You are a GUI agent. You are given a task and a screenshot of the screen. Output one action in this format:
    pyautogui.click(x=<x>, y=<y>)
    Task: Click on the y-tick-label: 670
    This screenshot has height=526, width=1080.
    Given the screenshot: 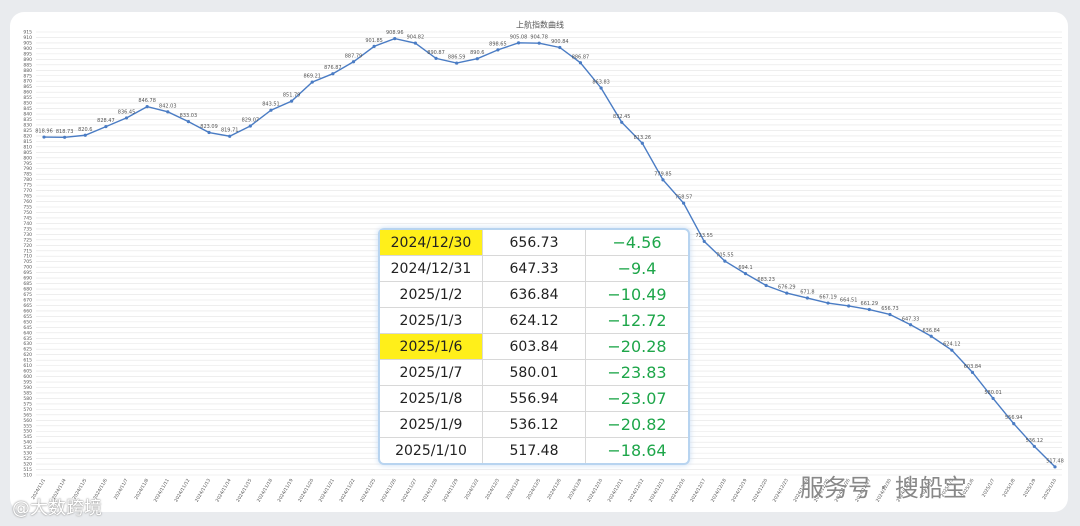 What is the action you would take?
    pyautogui.click(x=27, y=300)
    